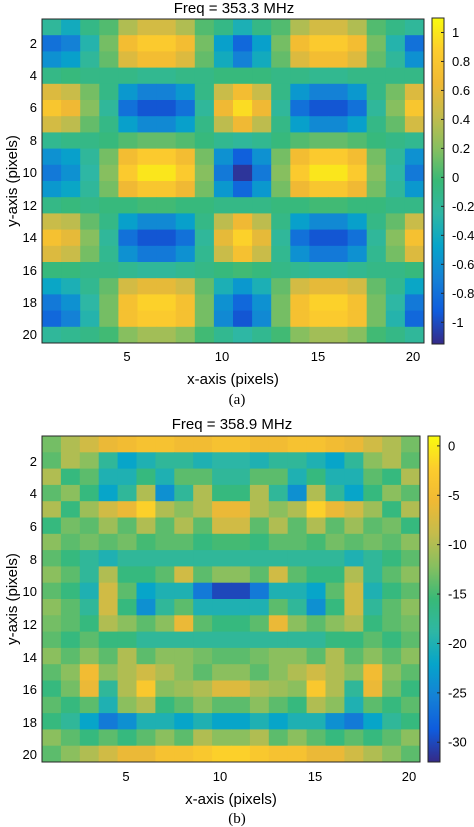 The width and height of the screenshot is (474, 827). Describe the element at coordinates (30, 722) in the screenshot. I see `chart-b-ytick-18: 18` at that location.